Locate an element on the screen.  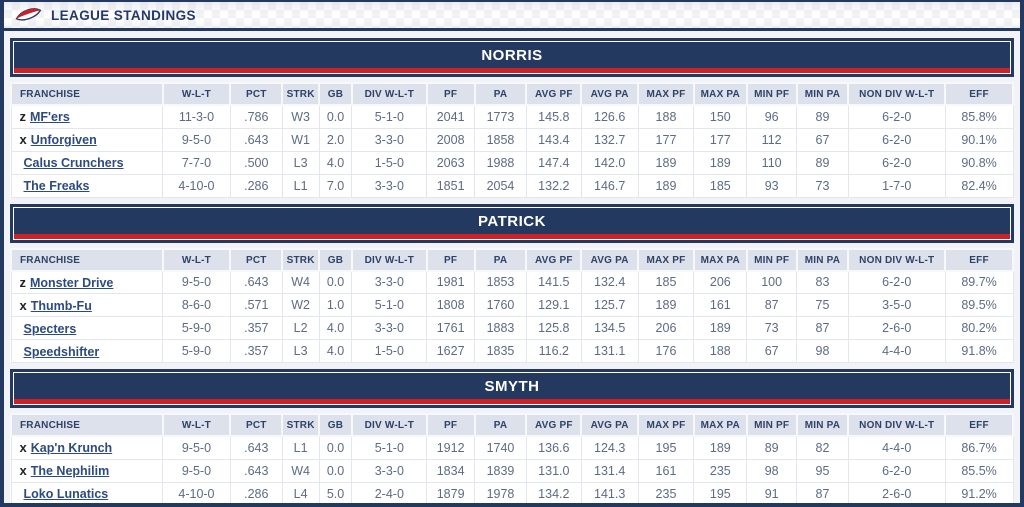
team-link: The Freaks is located at coordinates (56, 186).